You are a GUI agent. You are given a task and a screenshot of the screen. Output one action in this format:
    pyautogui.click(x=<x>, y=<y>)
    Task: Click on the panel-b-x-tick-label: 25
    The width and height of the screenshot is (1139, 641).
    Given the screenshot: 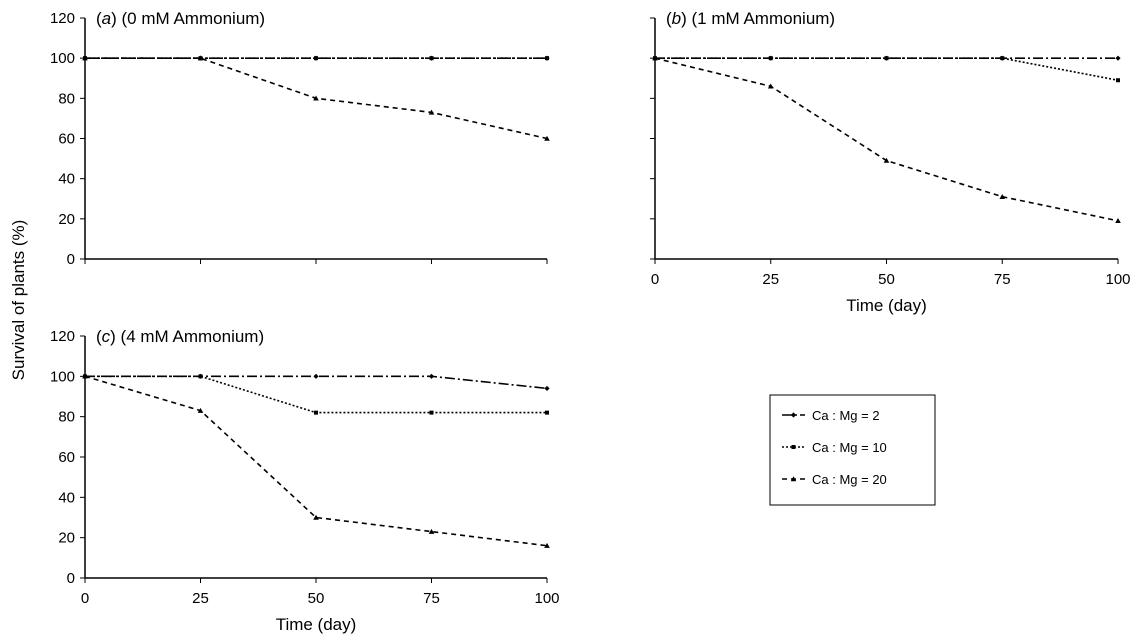 What is the action you would take?
    pyautogui.click(x=770, y=279)
    